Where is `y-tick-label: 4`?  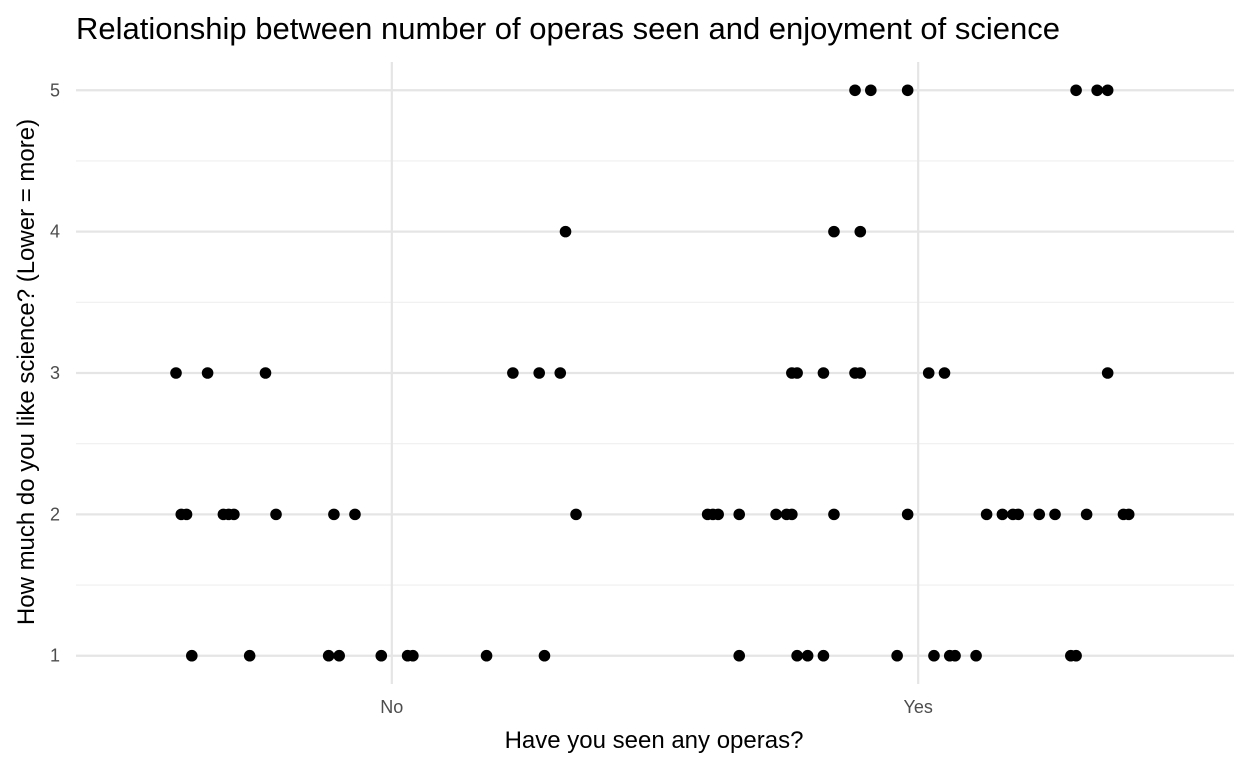 y-tick-label: 4 is located at coordinates (55, 232).